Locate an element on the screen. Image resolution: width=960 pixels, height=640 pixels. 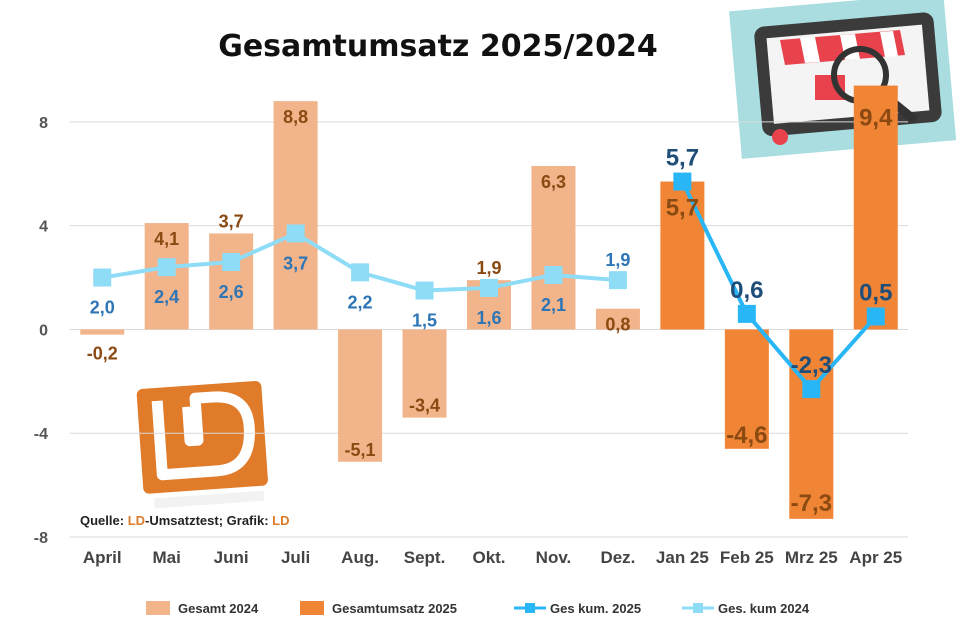
ld-logo-icon is located at coordinates (202, 445).